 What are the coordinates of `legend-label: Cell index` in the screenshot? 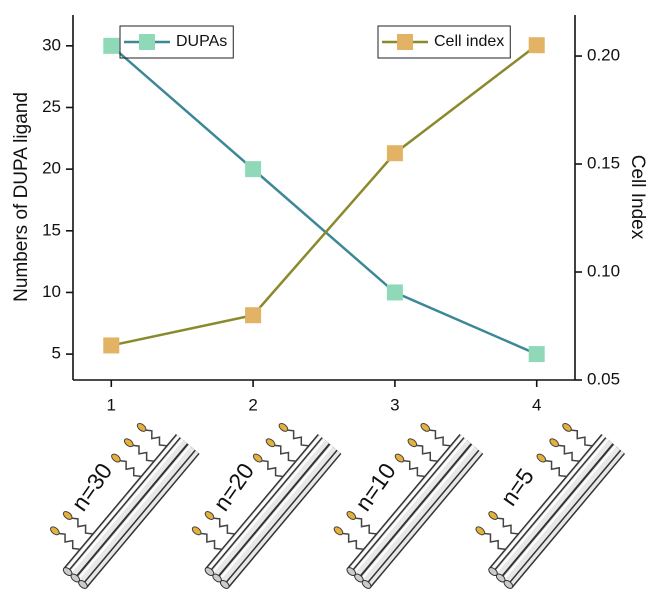 It's located at (469, 41).